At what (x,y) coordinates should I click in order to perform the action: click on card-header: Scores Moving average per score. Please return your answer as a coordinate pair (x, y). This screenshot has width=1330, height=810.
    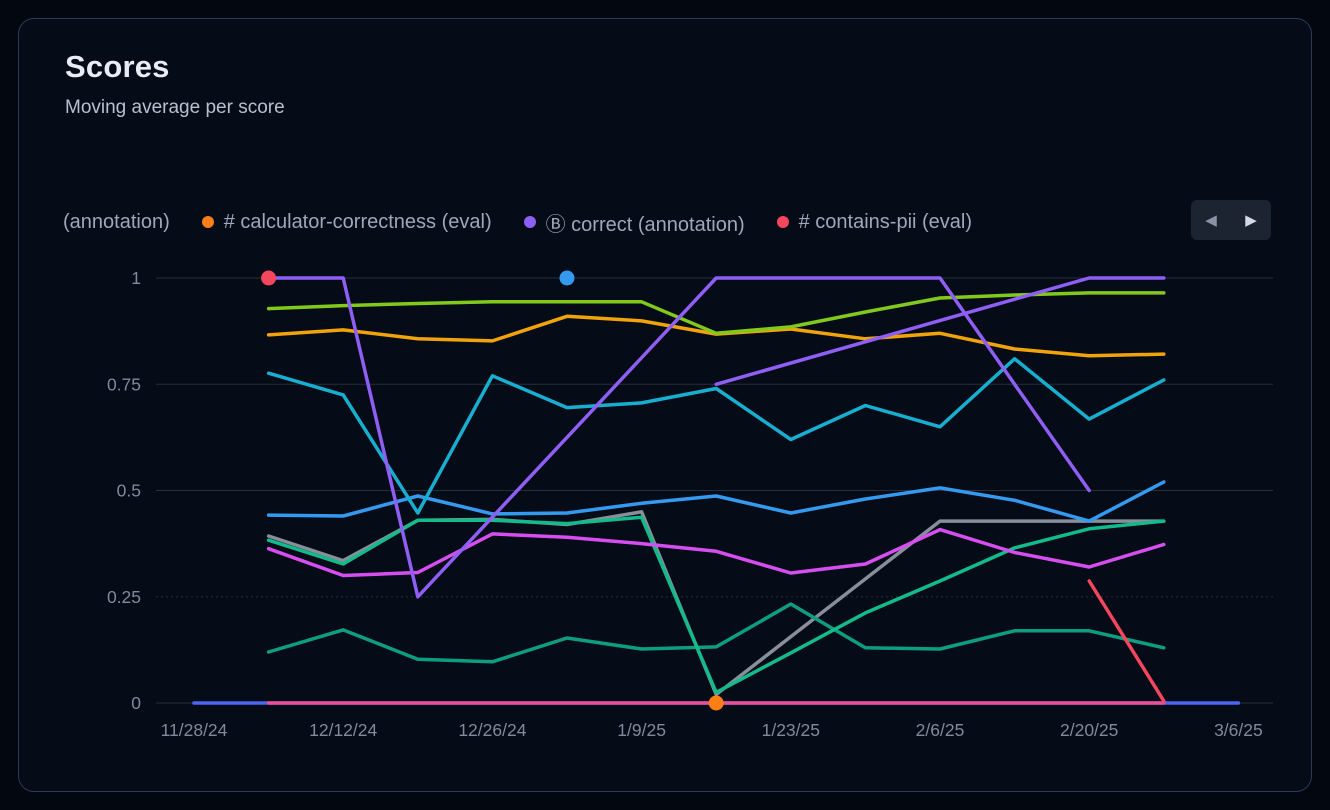
    Looking at the image, I should click on (665, 69).